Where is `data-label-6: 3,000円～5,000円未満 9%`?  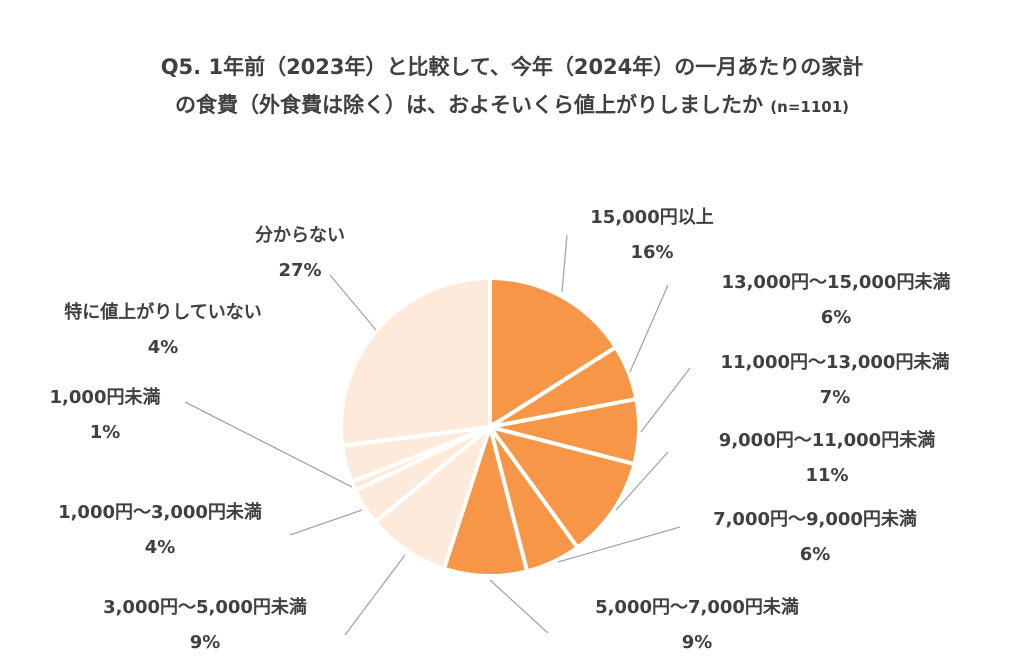
data-label-6: 3,000円～5,000円未満 9% is located at coordinates (205, 625).